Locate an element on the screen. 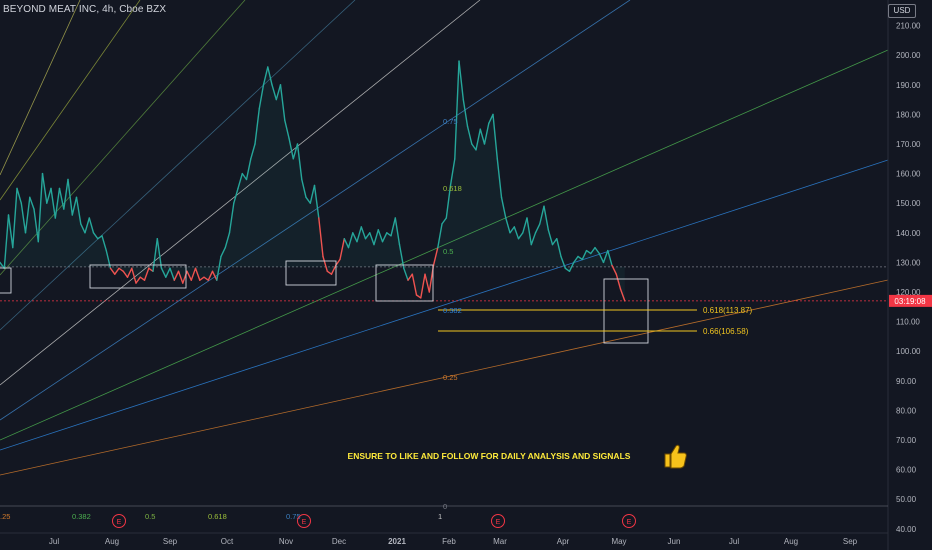  fan-level-label: 0.25 is located at coordinates (450, 377).